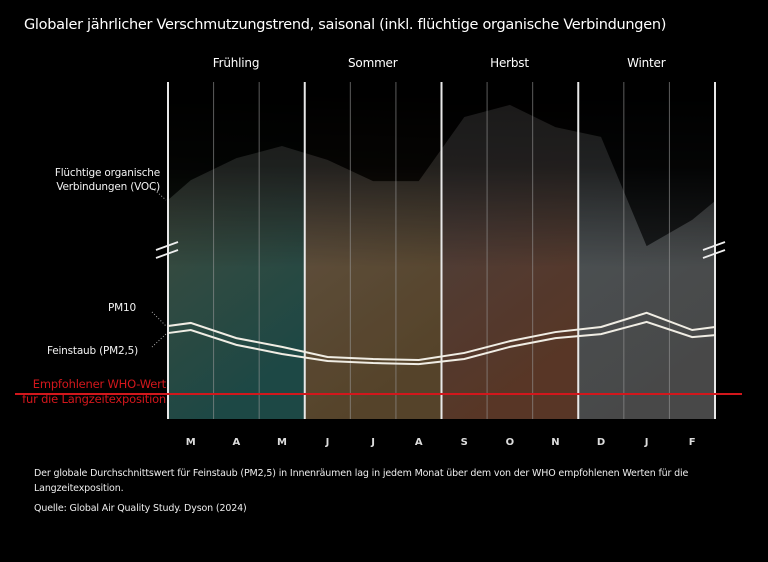  Describe the element at coordinates (441, 343) in the screenshot. I see `pm25-line` at that location.